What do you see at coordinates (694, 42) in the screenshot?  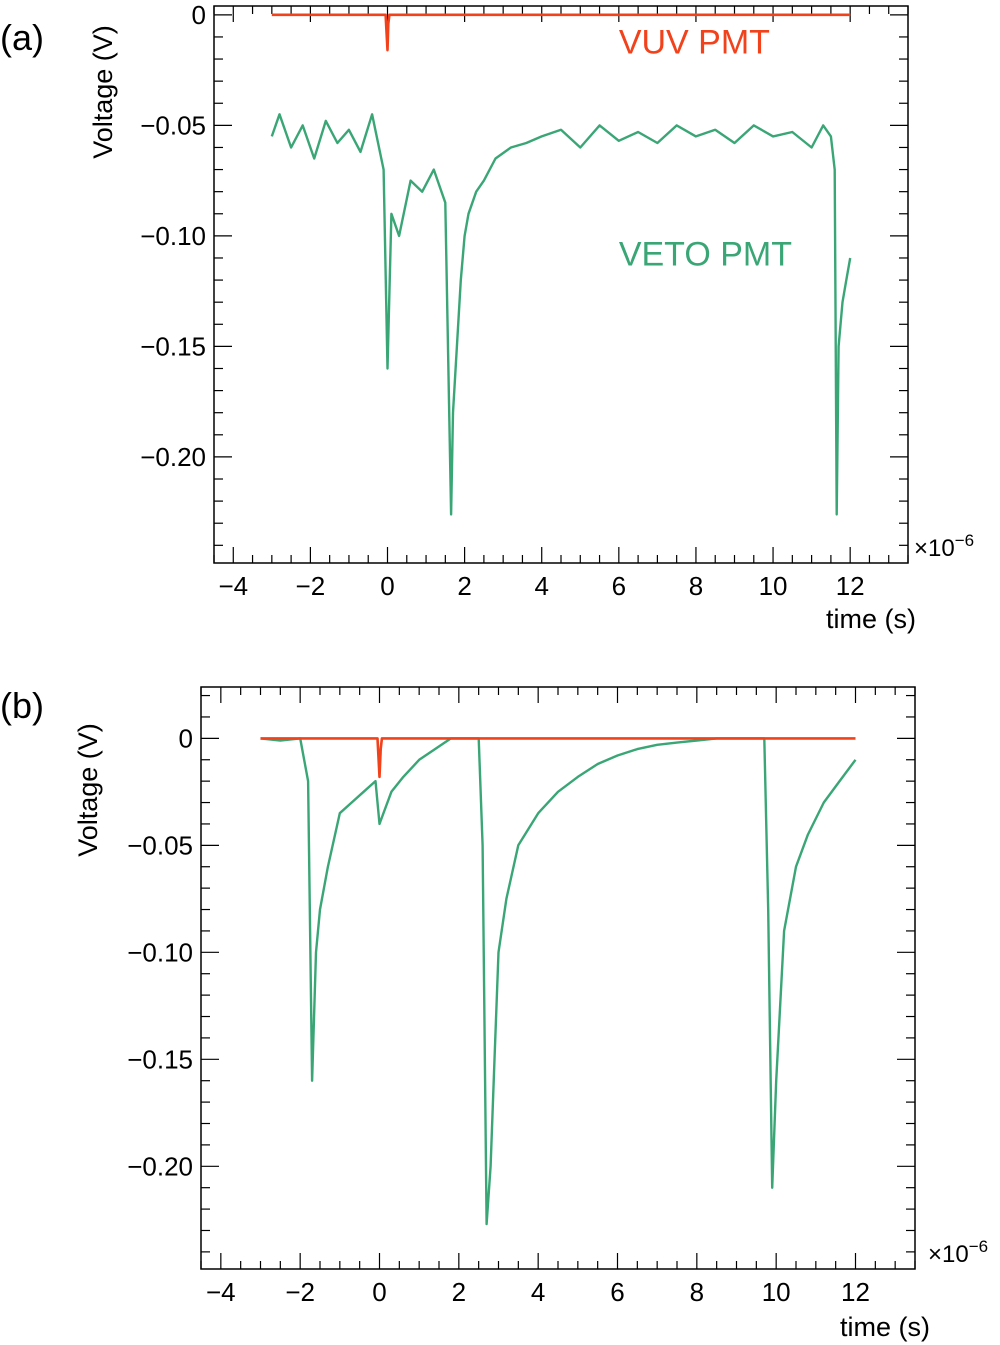 I see `vuv-pmt-label: VUV PMT` at bounding box center [694, 42].